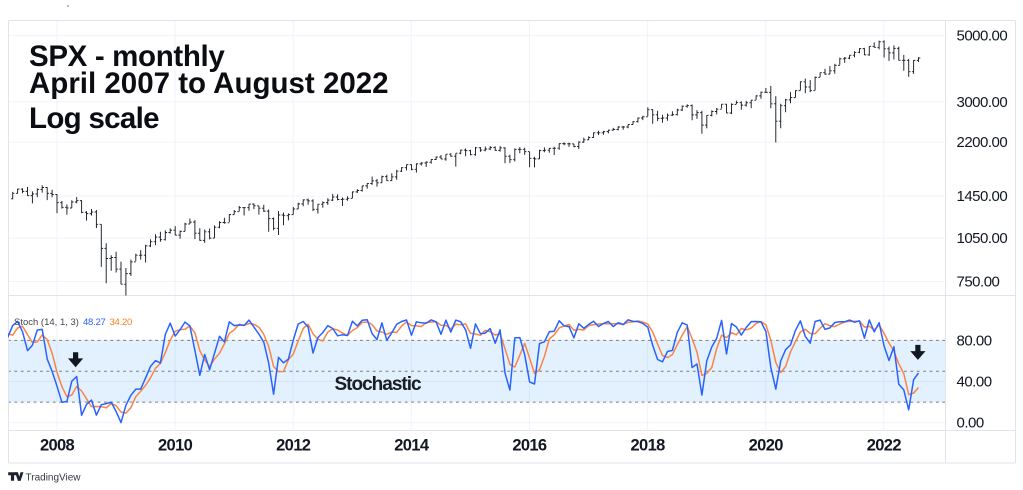  Describe the element at coordinates (982, 238) in the screenshot. I see `svg-text: 1050.00` at that location.